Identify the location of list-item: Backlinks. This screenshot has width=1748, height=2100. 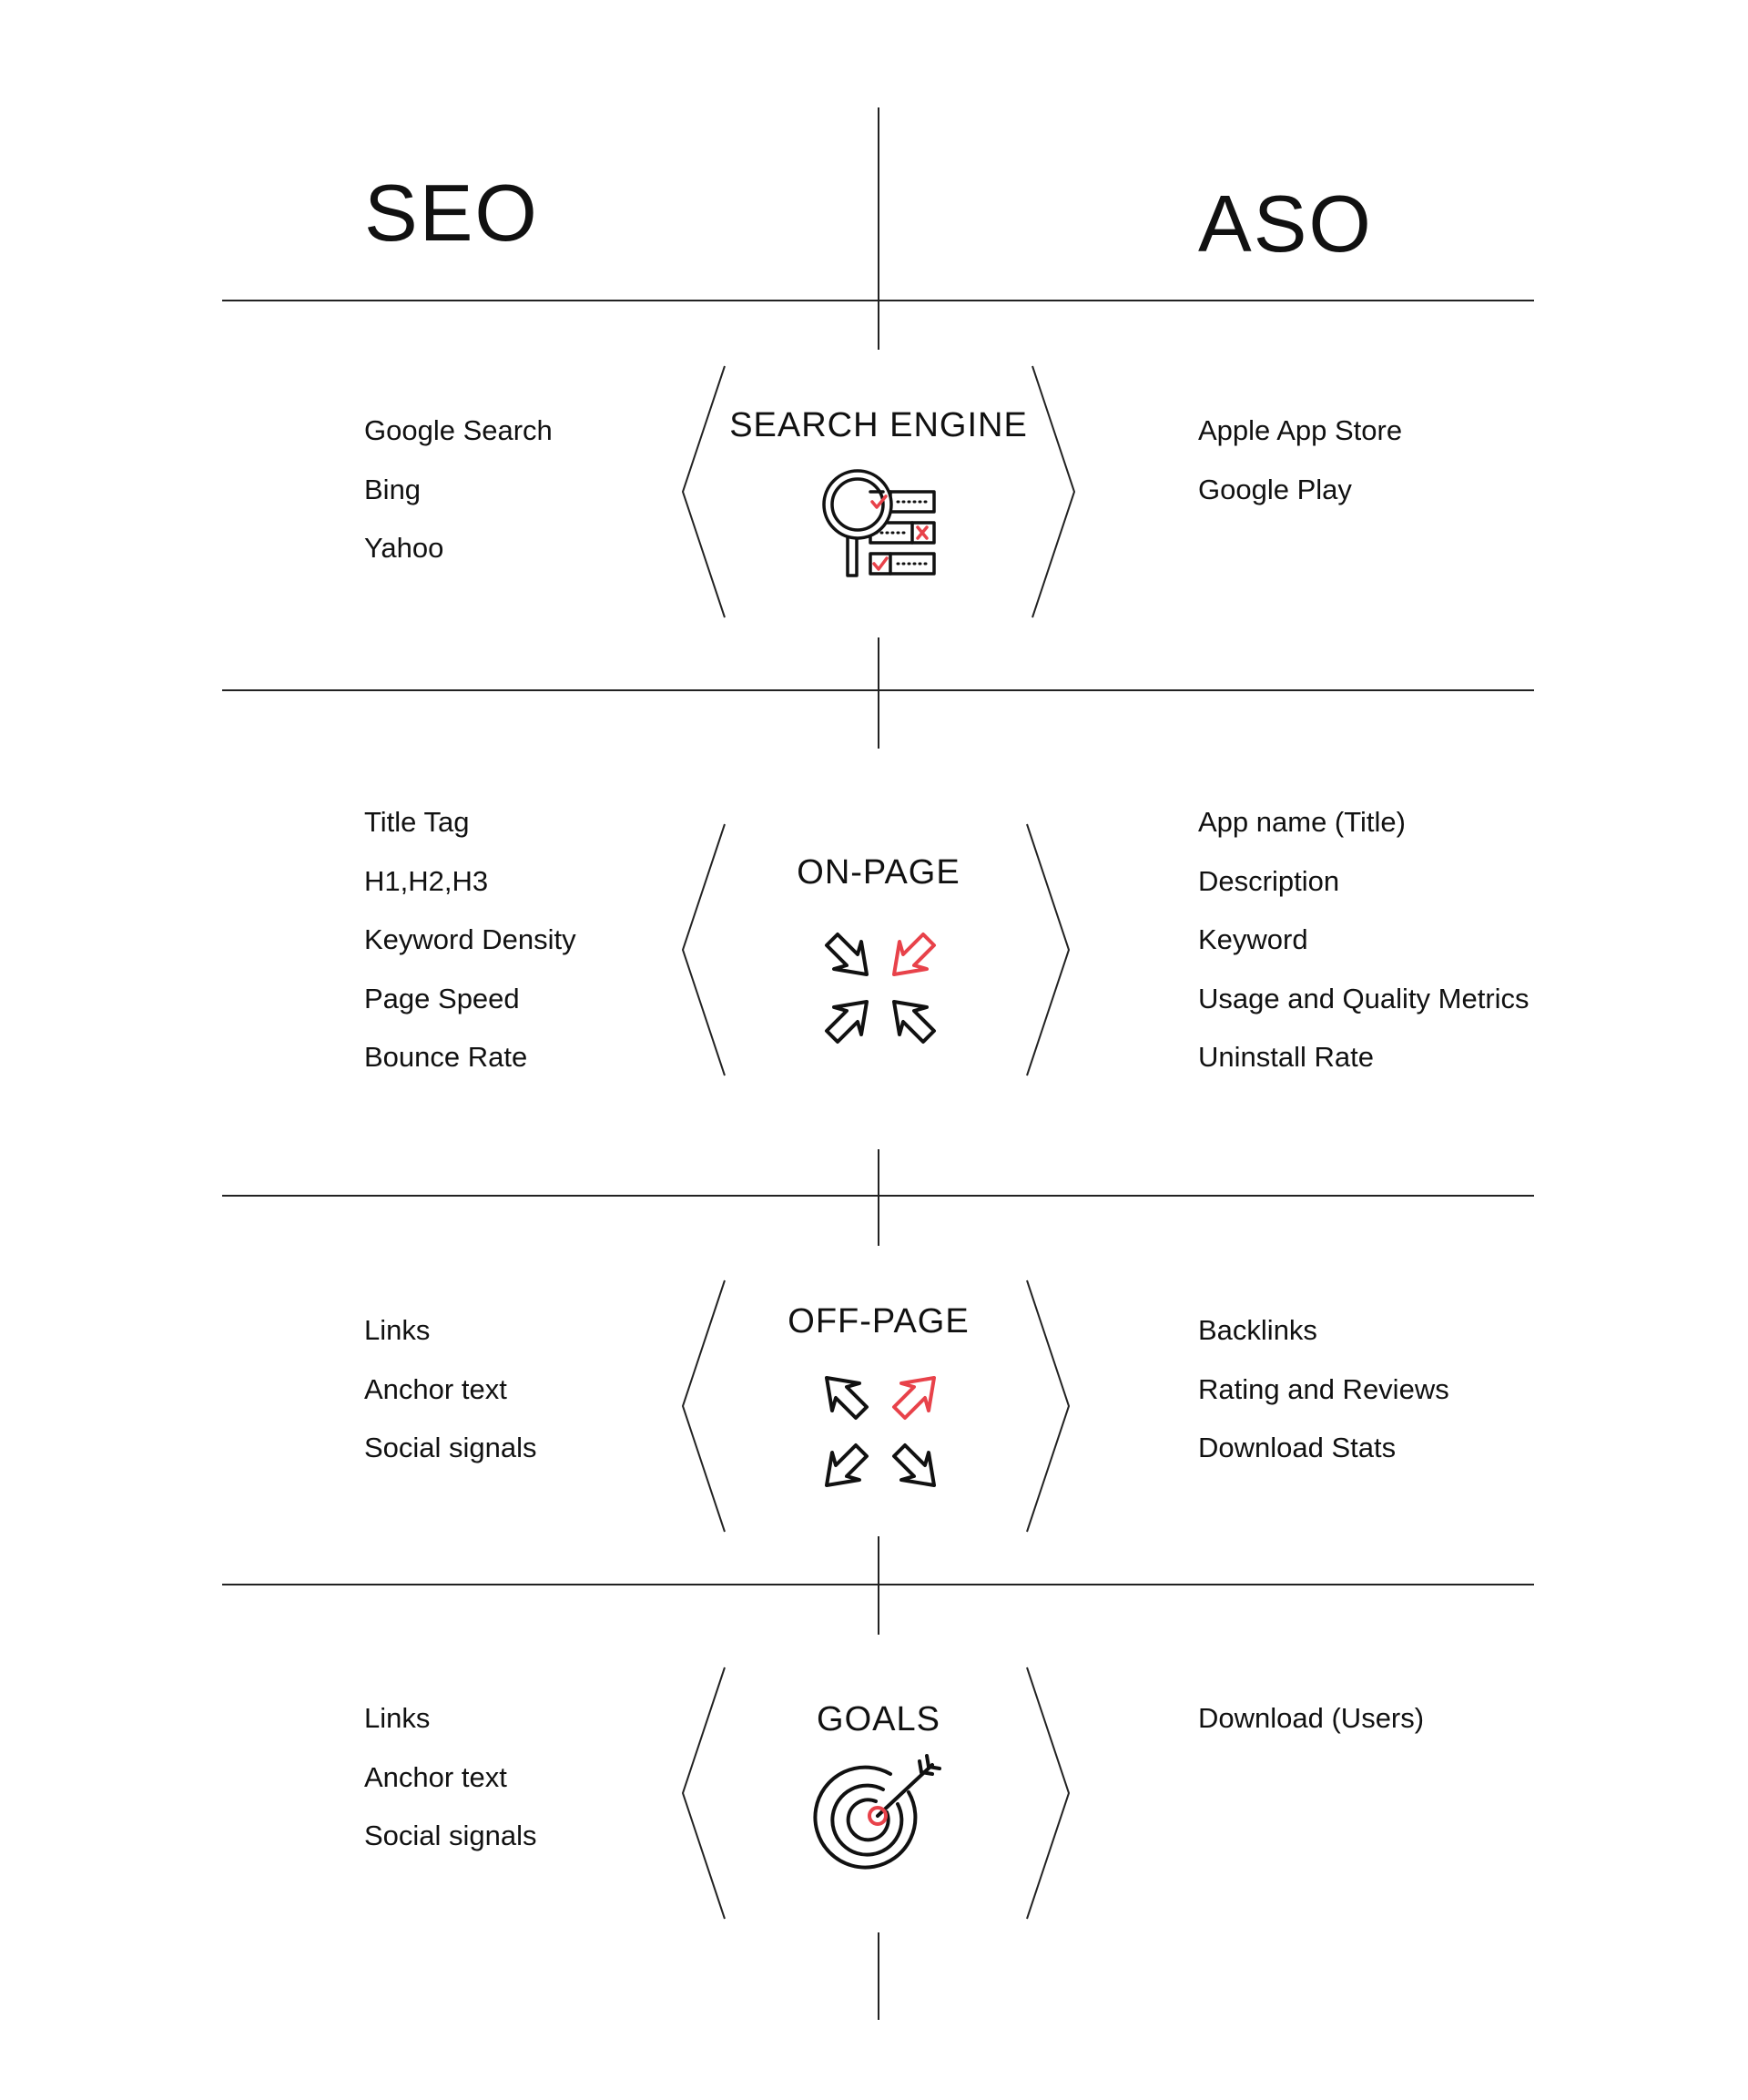
(1257, 1330).